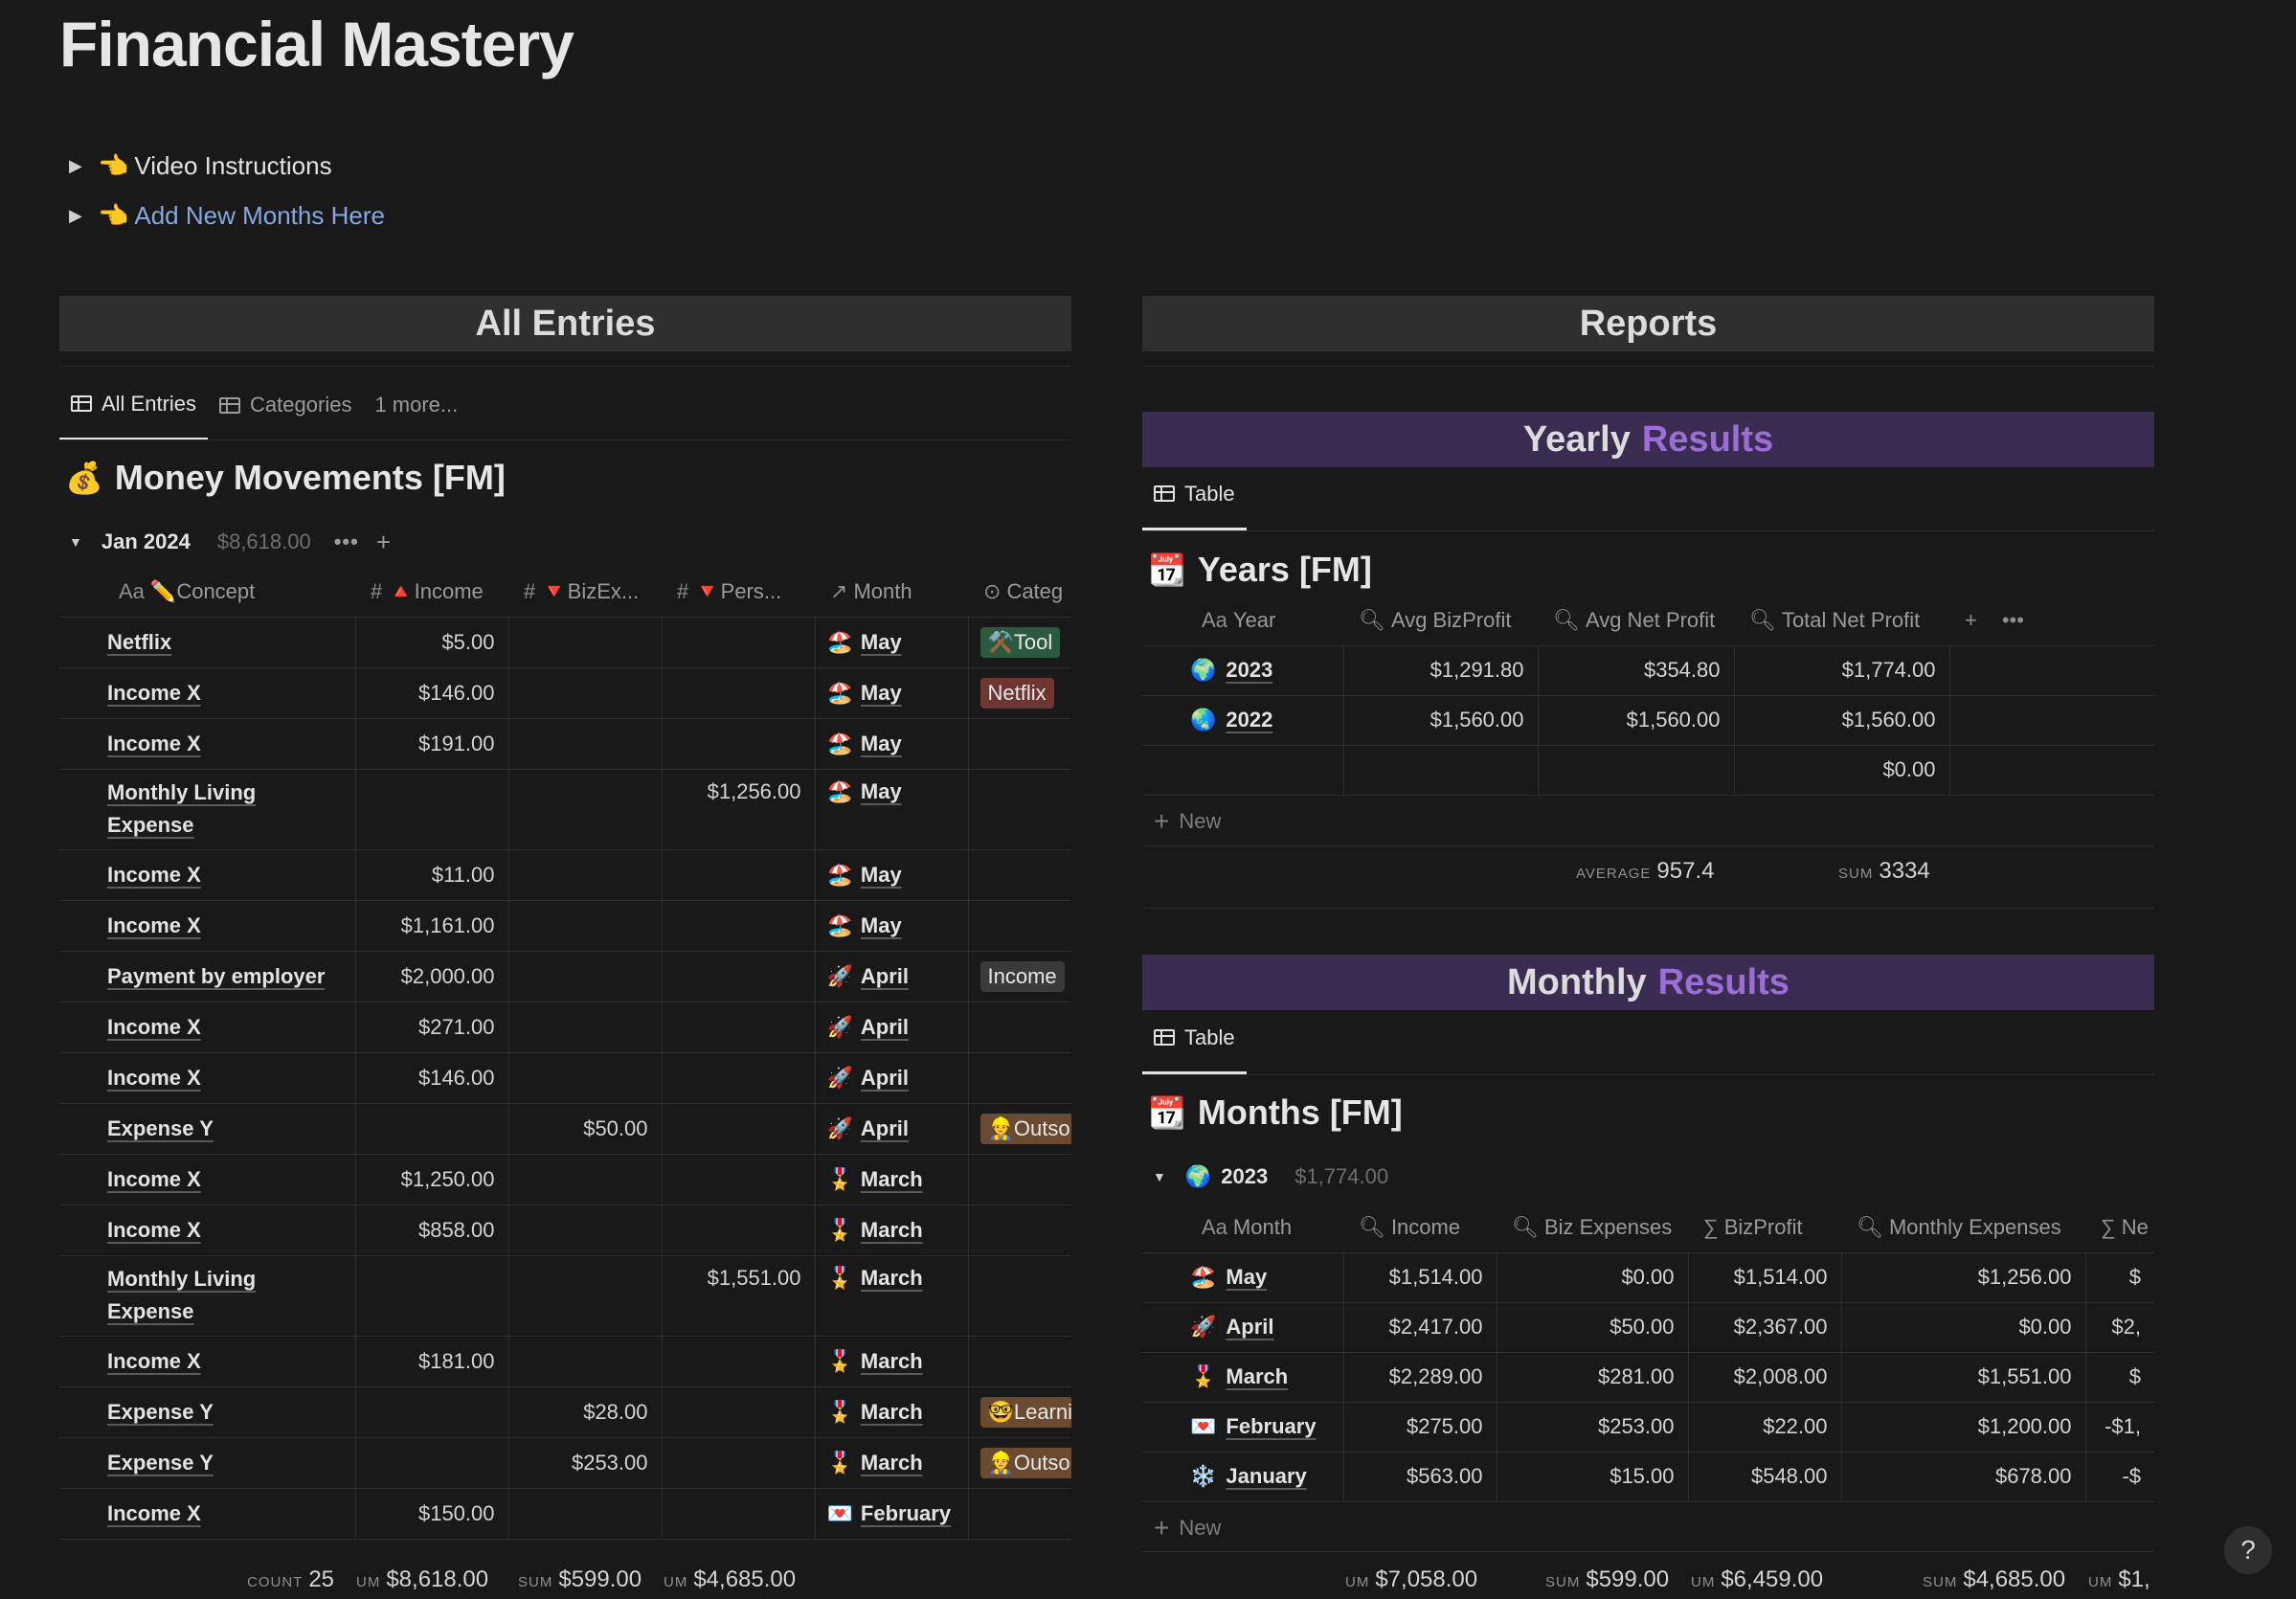  Describe the element at coordinates (585, 1463) in the screenshot. I see `cell-biz: $253.00` at that location.